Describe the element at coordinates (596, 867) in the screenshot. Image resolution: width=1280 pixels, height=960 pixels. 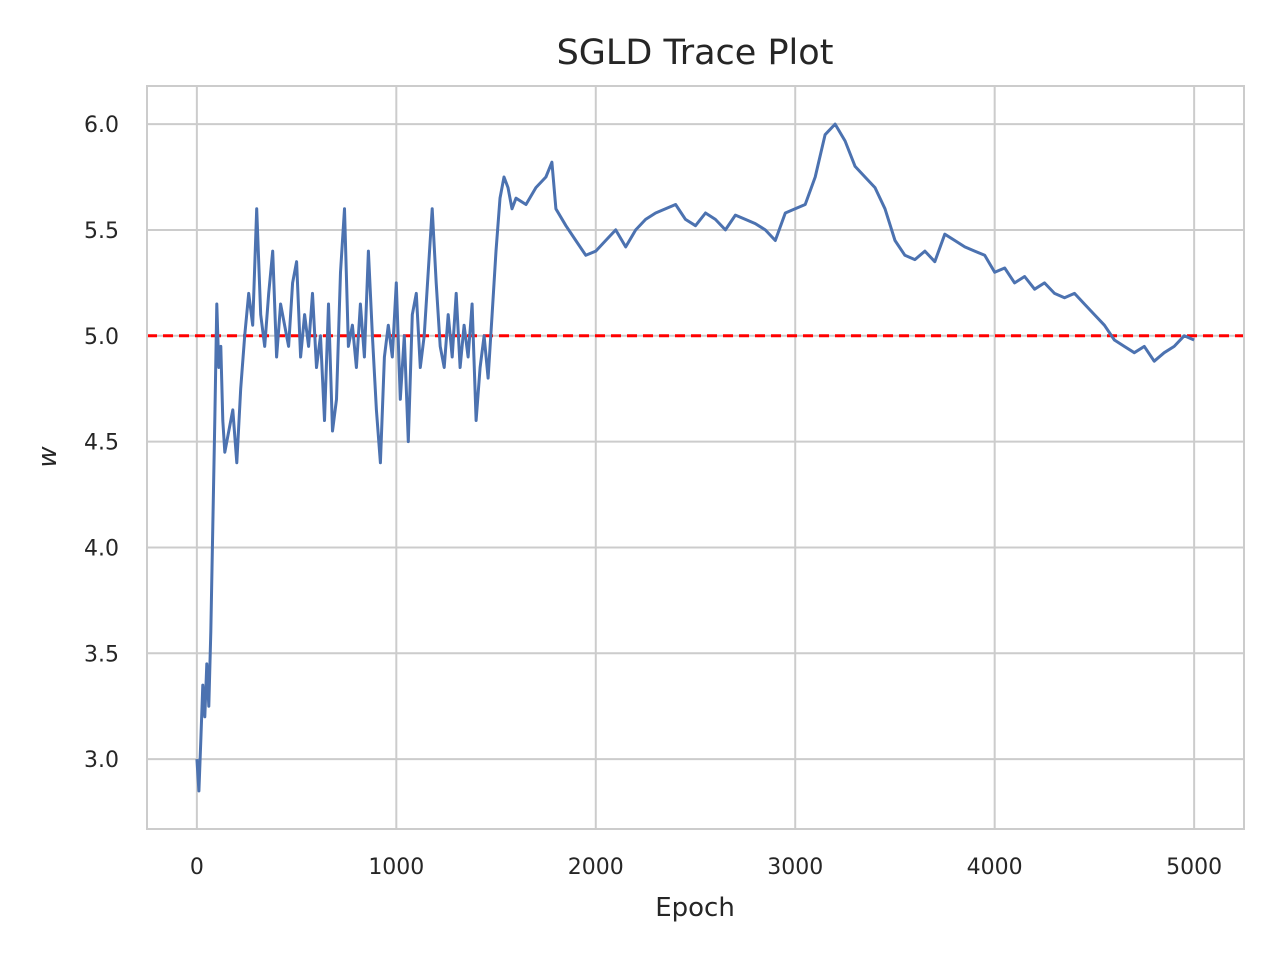
I see `x-tick-label: 2000` at that location.